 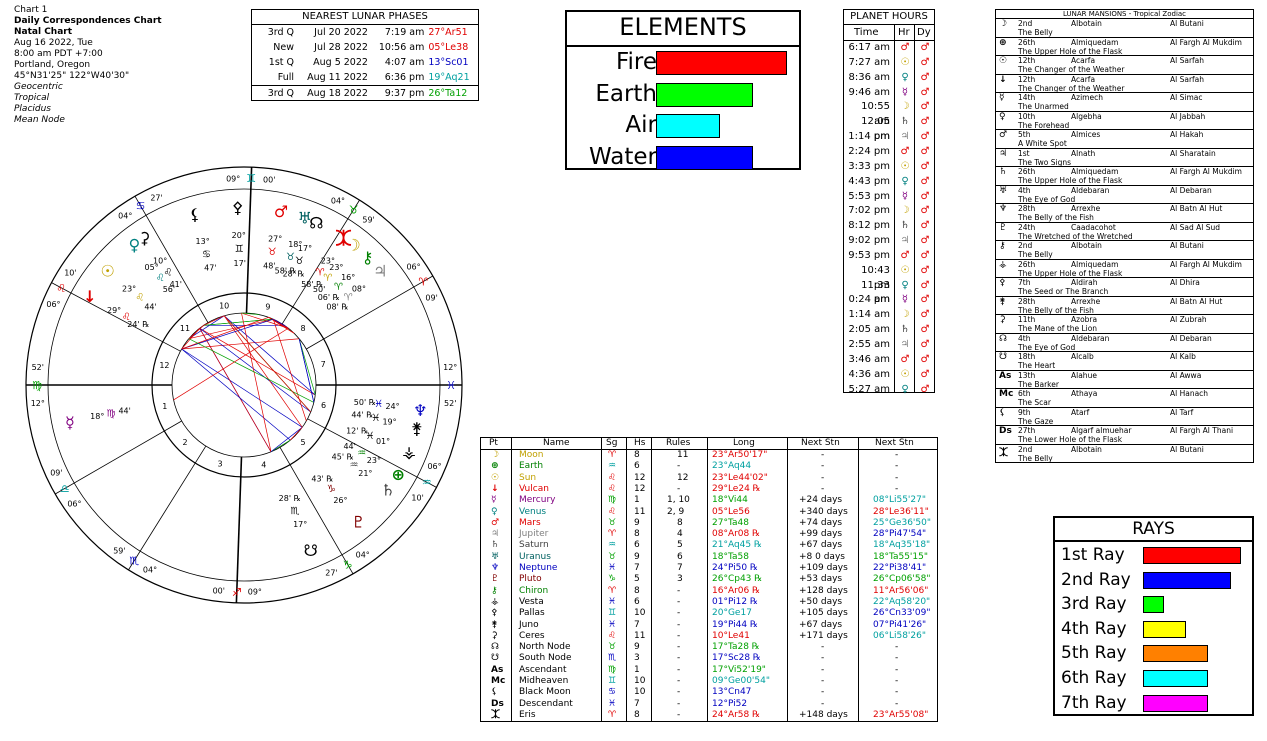 What do you see at coordinates (905, 241) in the screenshot?
I see `hour-ruler-icon: ♃` at bounding box center [905, 241].